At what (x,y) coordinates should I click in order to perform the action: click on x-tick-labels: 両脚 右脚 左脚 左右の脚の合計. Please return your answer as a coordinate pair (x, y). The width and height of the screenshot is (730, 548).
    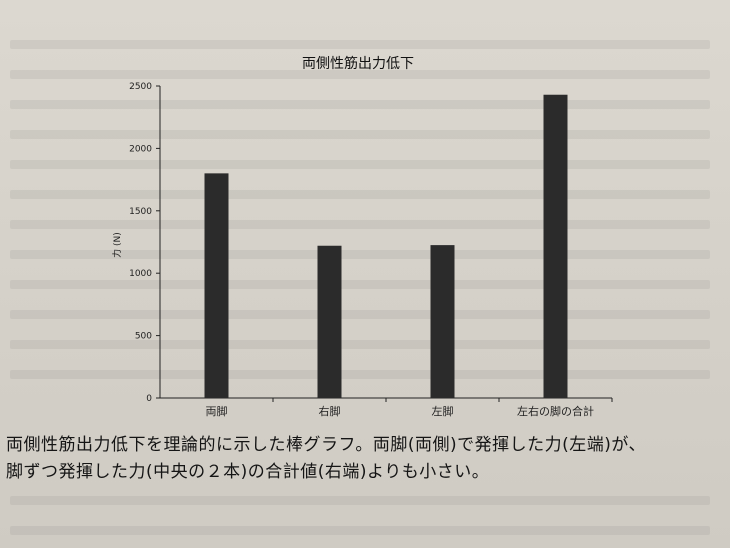
    Looking at the image, I should click on (400, 411).